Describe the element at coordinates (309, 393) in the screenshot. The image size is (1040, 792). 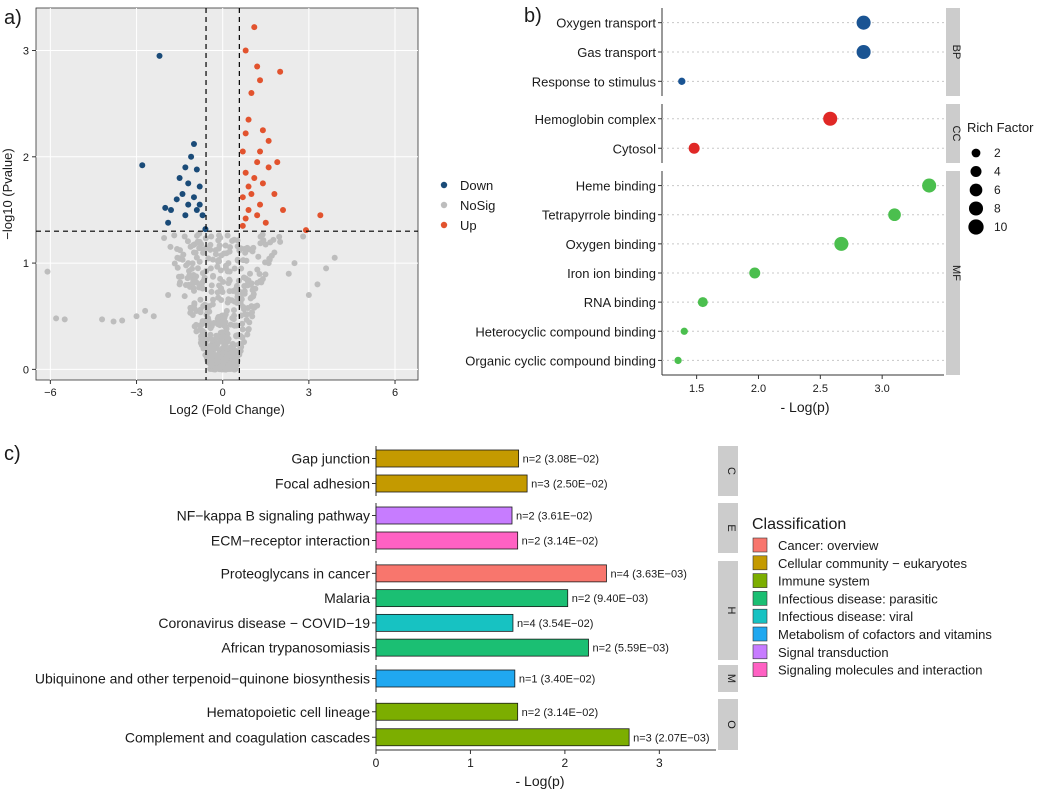
I see `x-tick-label: 3` at that location.